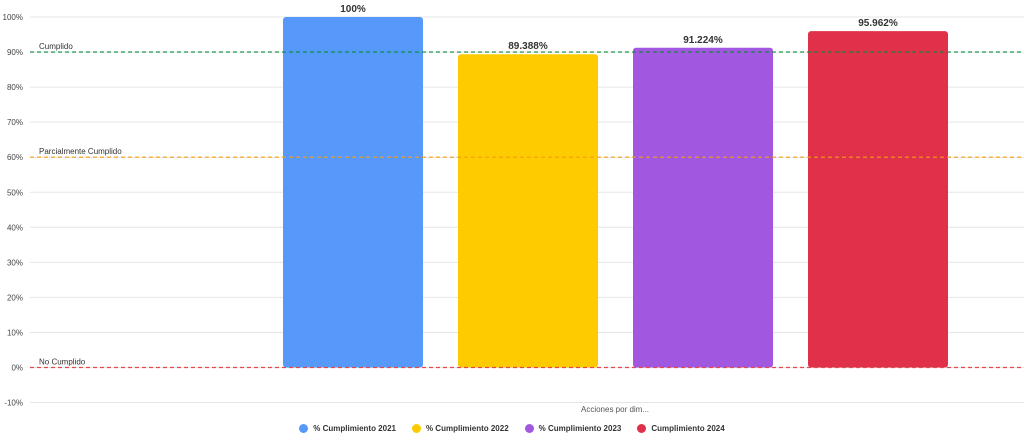  Describe the element at coordinates (15, 52) in the screenshot. I see `y-tick-label: 90%` at that location.